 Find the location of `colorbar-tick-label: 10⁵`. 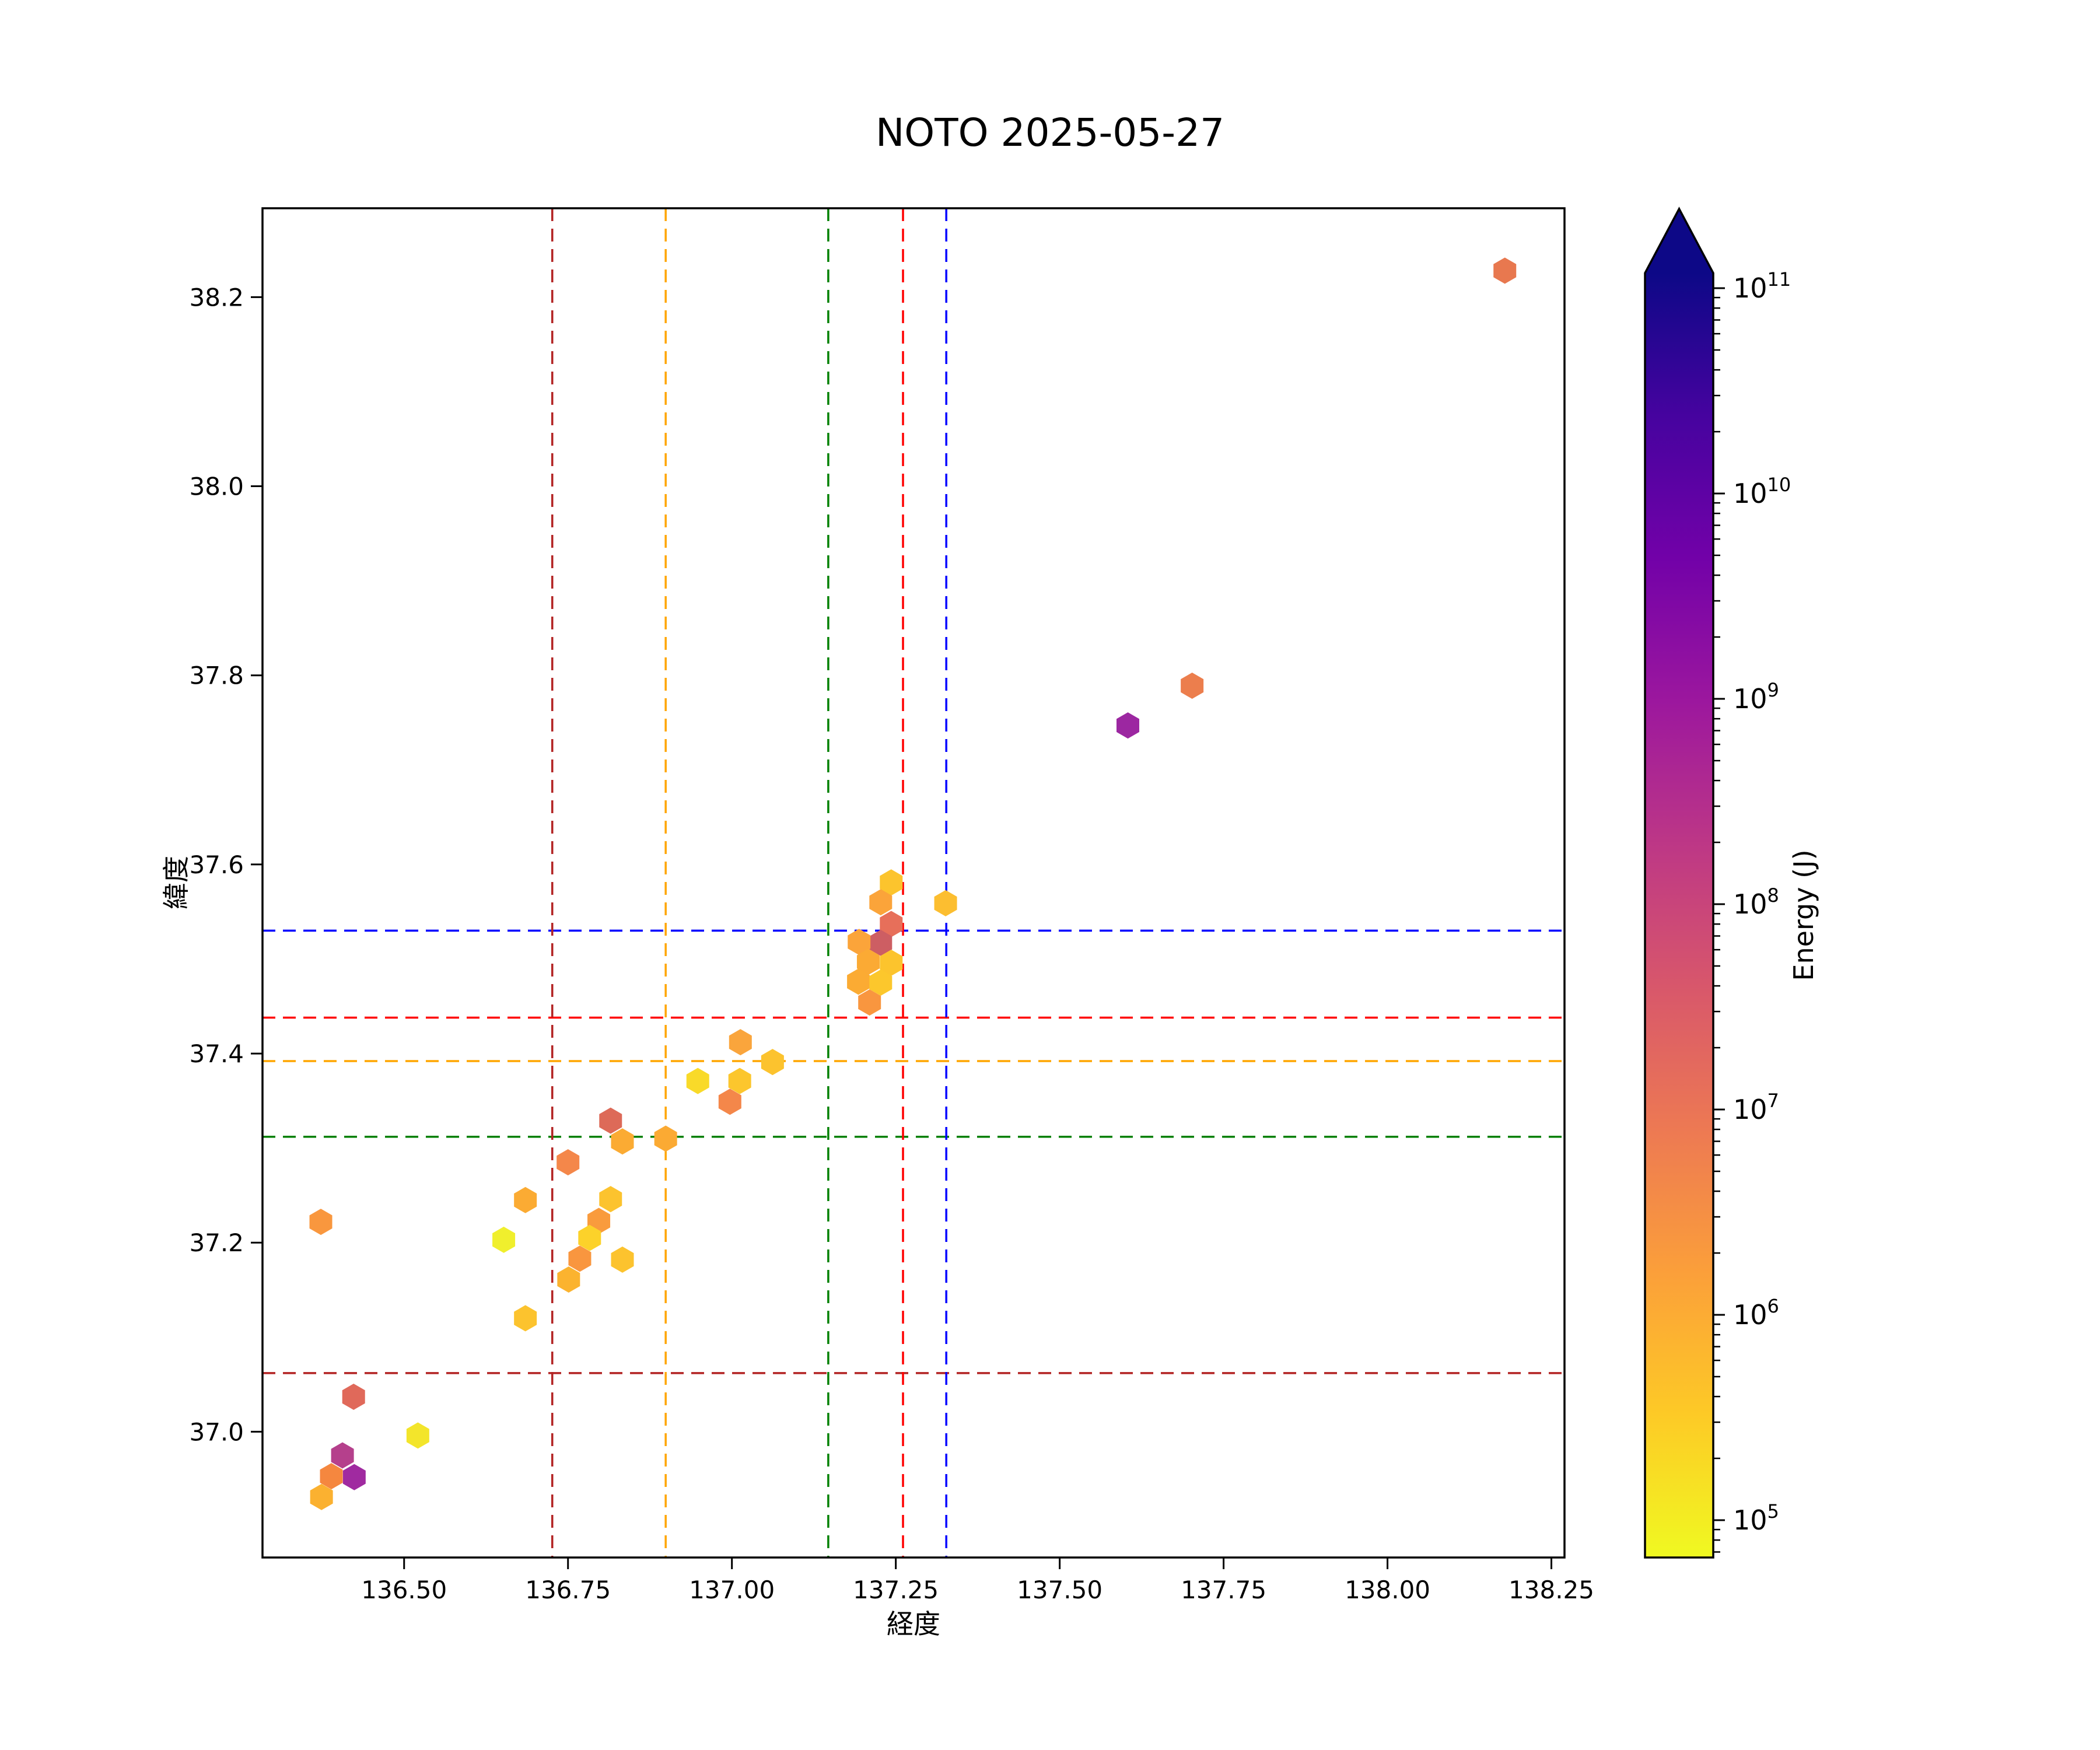

colorbar-tick-label: 10⁵ is located at coordinates (1756, 1518).